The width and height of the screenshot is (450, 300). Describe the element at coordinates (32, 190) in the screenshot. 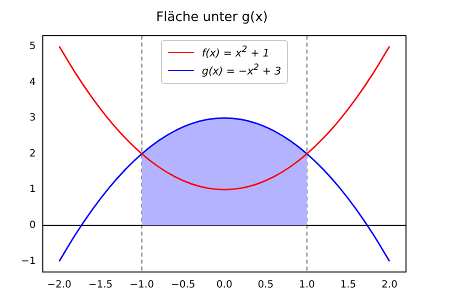

I see `y-tick-label: 1` at that location.